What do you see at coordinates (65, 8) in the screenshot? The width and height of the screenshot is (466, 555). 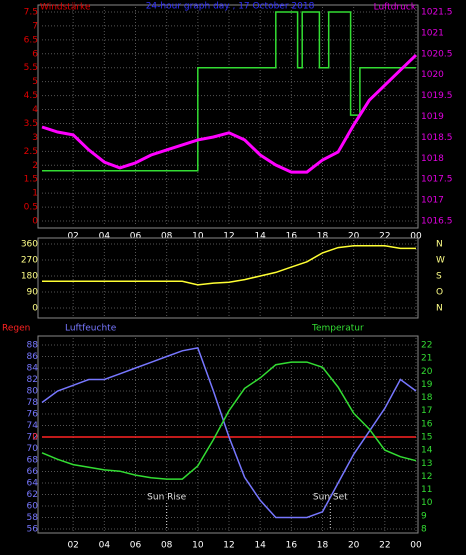 I see `series-name: Windstärke` at bounding box center [65, 8].